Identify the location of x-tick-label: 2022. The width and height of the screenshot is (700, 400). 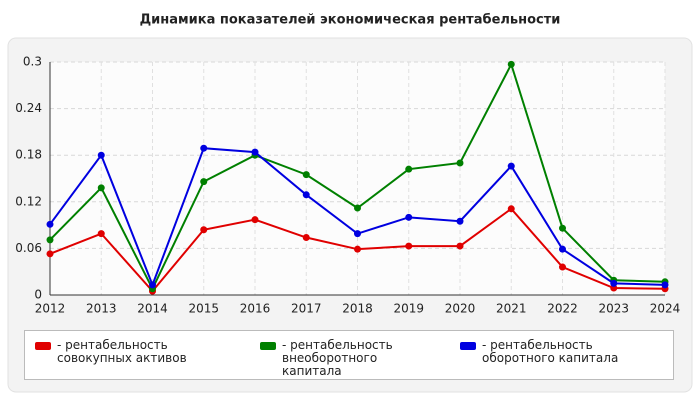
(562, 309).